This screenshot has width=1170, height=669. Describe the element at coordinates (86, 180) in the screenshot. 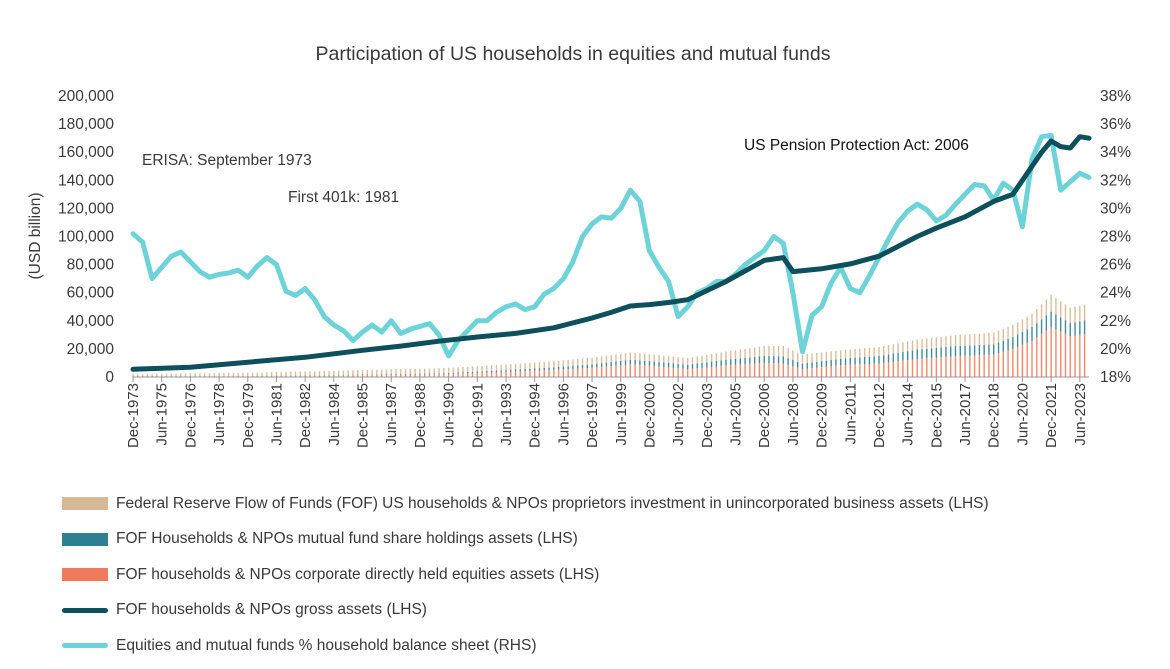

I see `y-left-tick-label: 140,000` at that location.